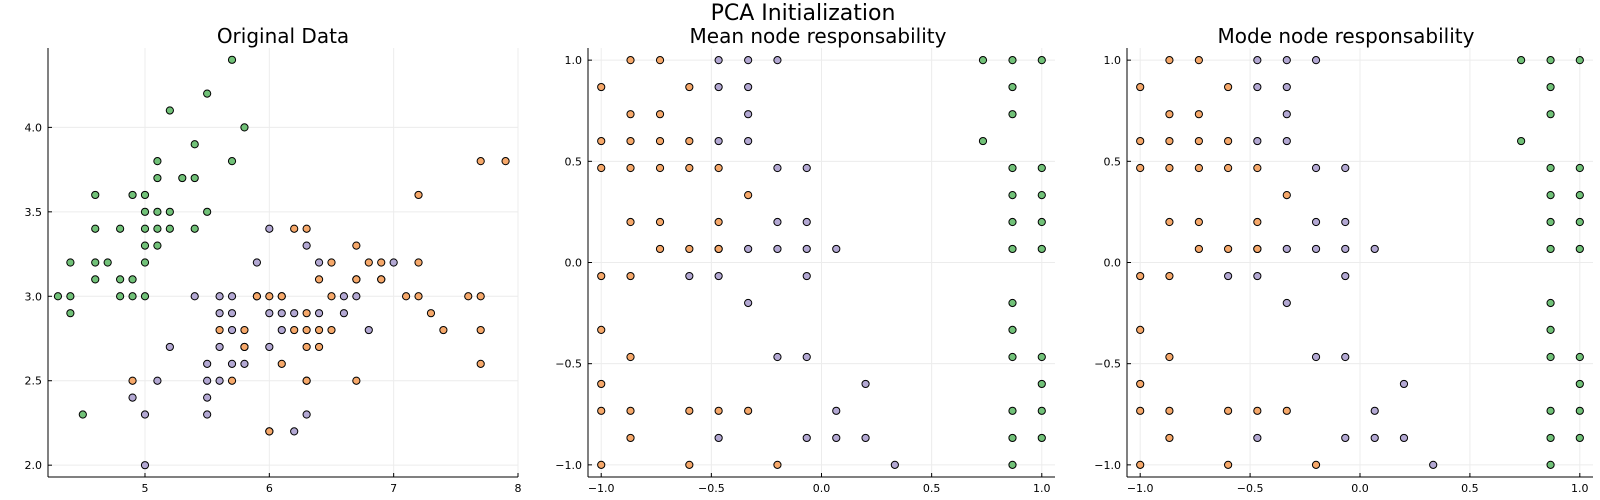 Image resolution: width=1600 pixels, height=500 pixels. What do you see at coordinates (1042, 488) in the screenshot?
I see `x-tick-label: 1.0` at bounding box center [1042, 488].